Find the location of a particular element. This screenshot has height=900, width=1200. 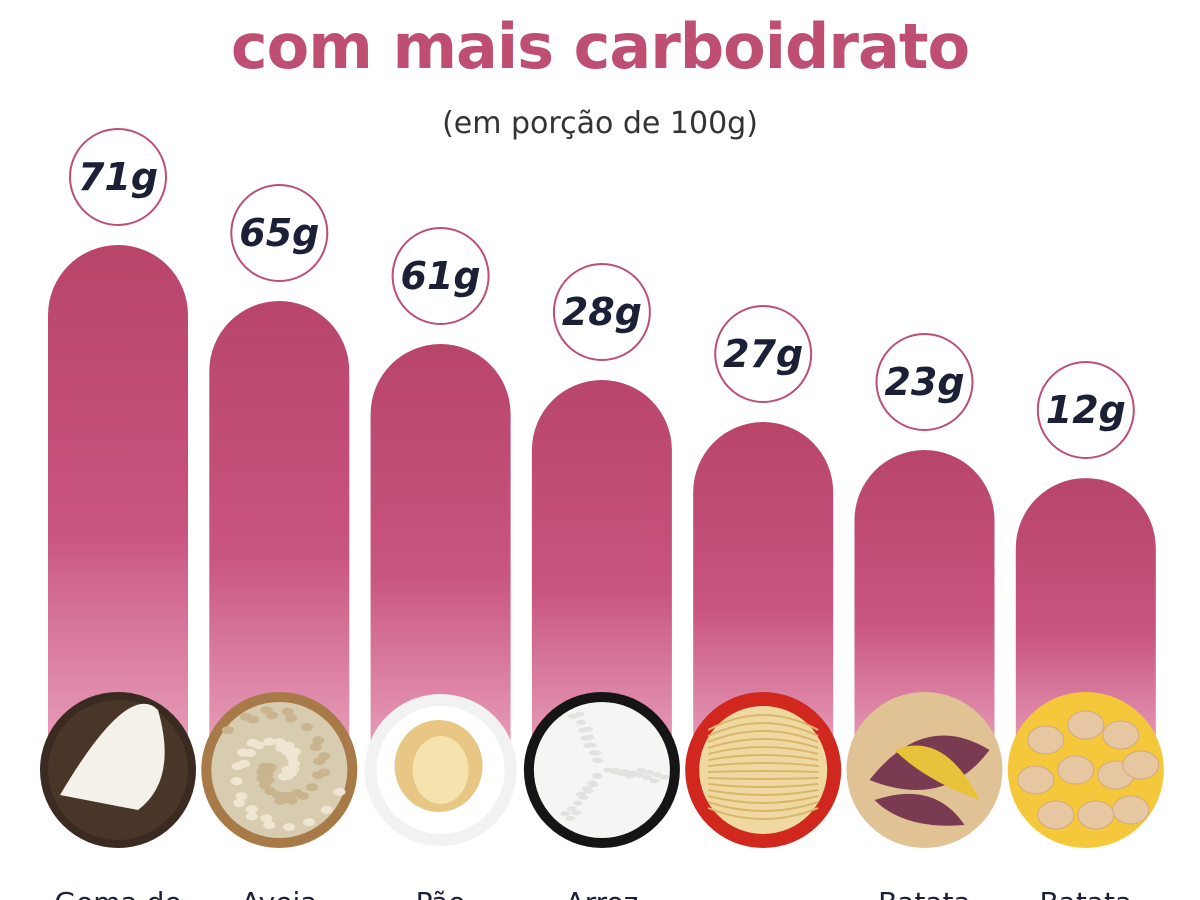

data-label: 27g is located at coordinates (763, 354).